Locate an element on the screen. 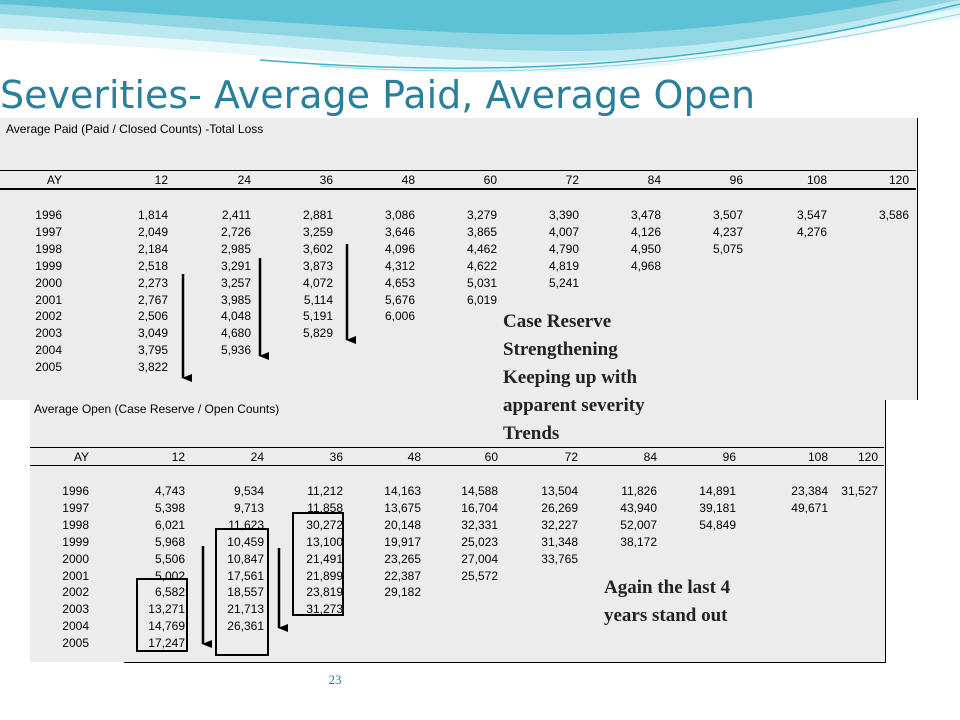 This screenshot has height=720, width=960. table-cell: 17,247 is located at coordinates (166, 643).